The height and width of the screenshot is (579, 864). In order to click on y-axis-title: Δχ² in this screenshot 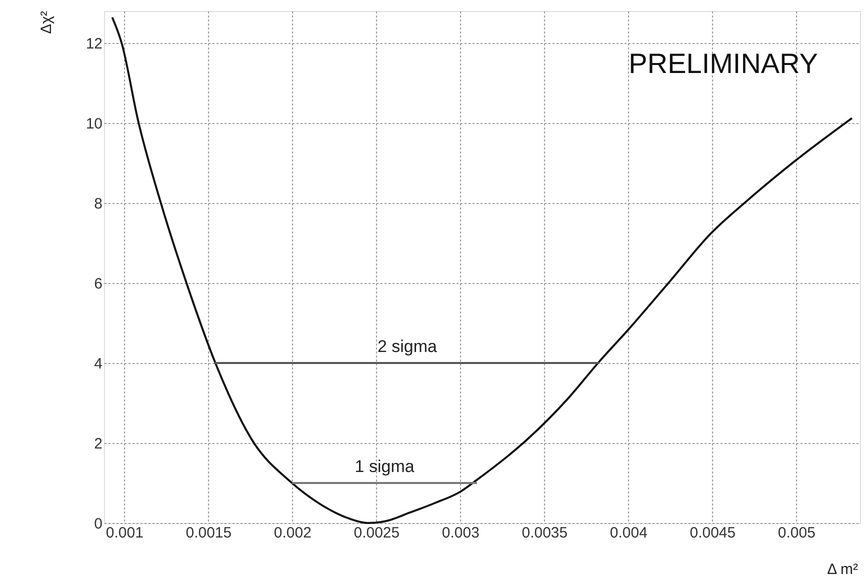, I will do `click(46, 22)`.